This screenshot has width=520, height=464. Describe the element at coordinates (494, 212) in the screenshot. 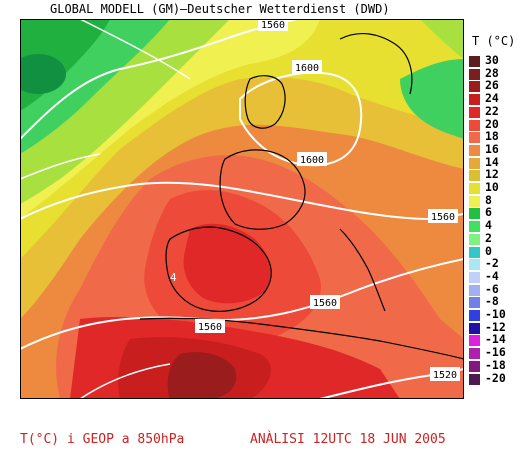

I see `legend-item: 6` at that location.